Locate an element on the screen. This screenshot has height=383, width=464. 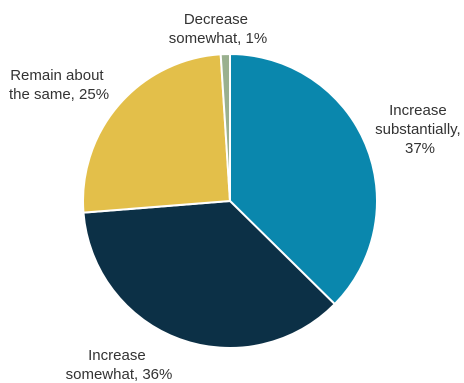
slice-label-increase-substantially: Increase substantially, 37% is located at coordinates (419, 129).